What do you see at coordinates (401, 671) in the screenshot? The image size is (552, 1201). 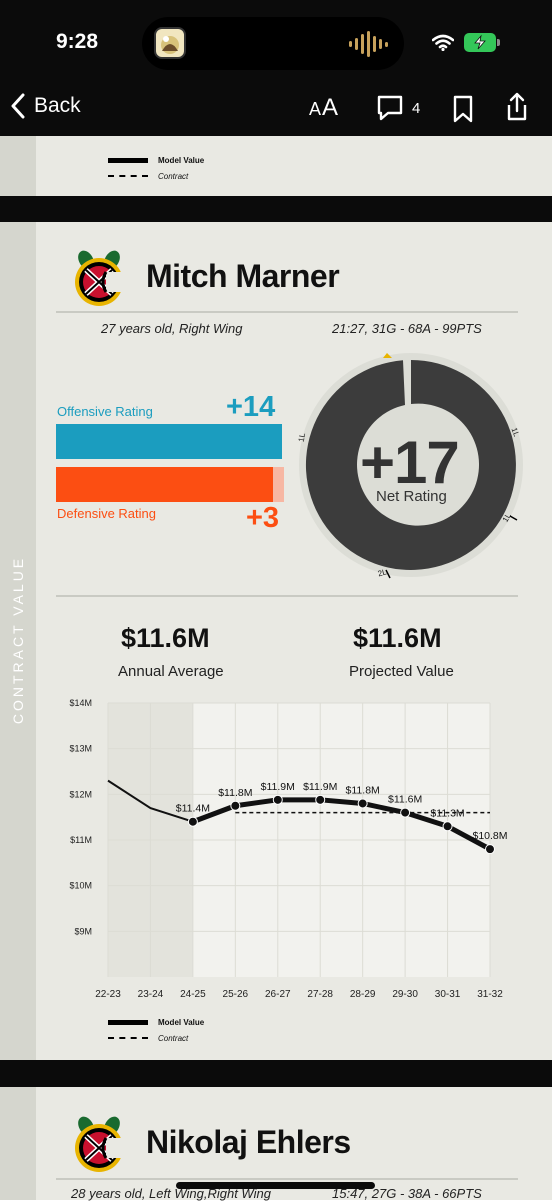 I see `projected-value-label: Projected Value` at bounding box center [401, 671].